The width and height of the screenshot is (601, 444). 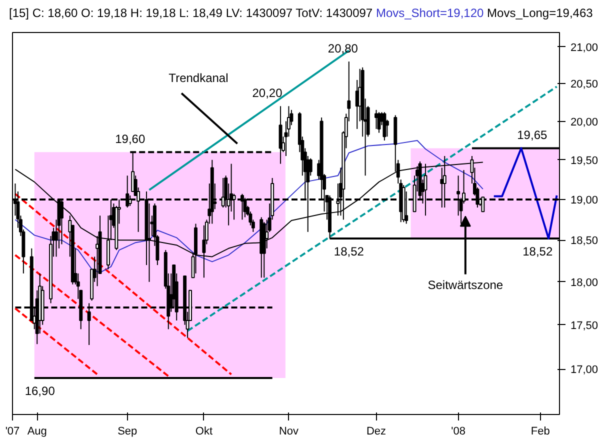 I want to click on y-tick-label: 17,50, so click(x=584, y=326).